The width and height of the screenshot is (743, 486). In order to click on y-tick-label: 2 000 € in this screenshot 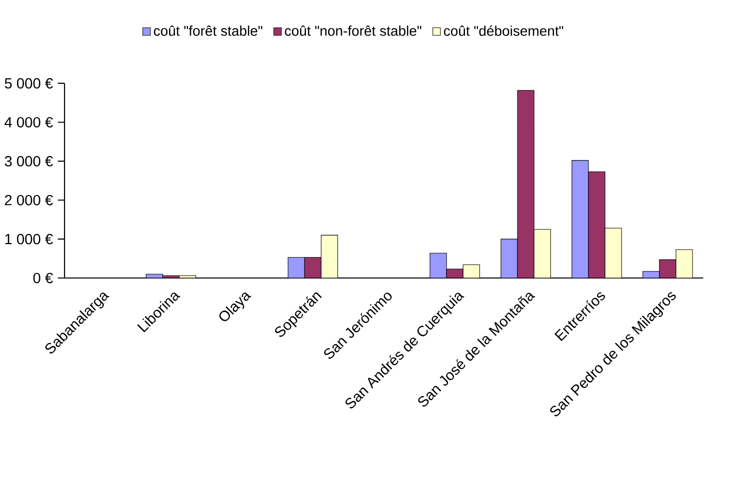, I will do `click(28, 200)`.